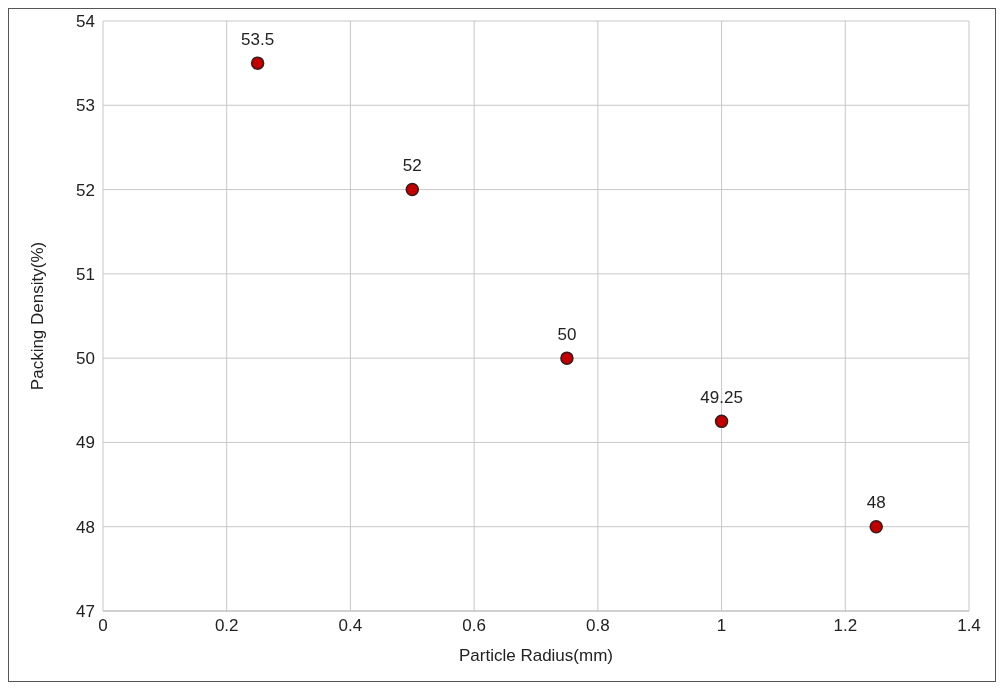 The width and height of the screenshot is (1004, 690). What do you see at coordinates (226, 626) in the screenshot?
I see `x-tick-label: 0.2` at bounding box center [226, 626].